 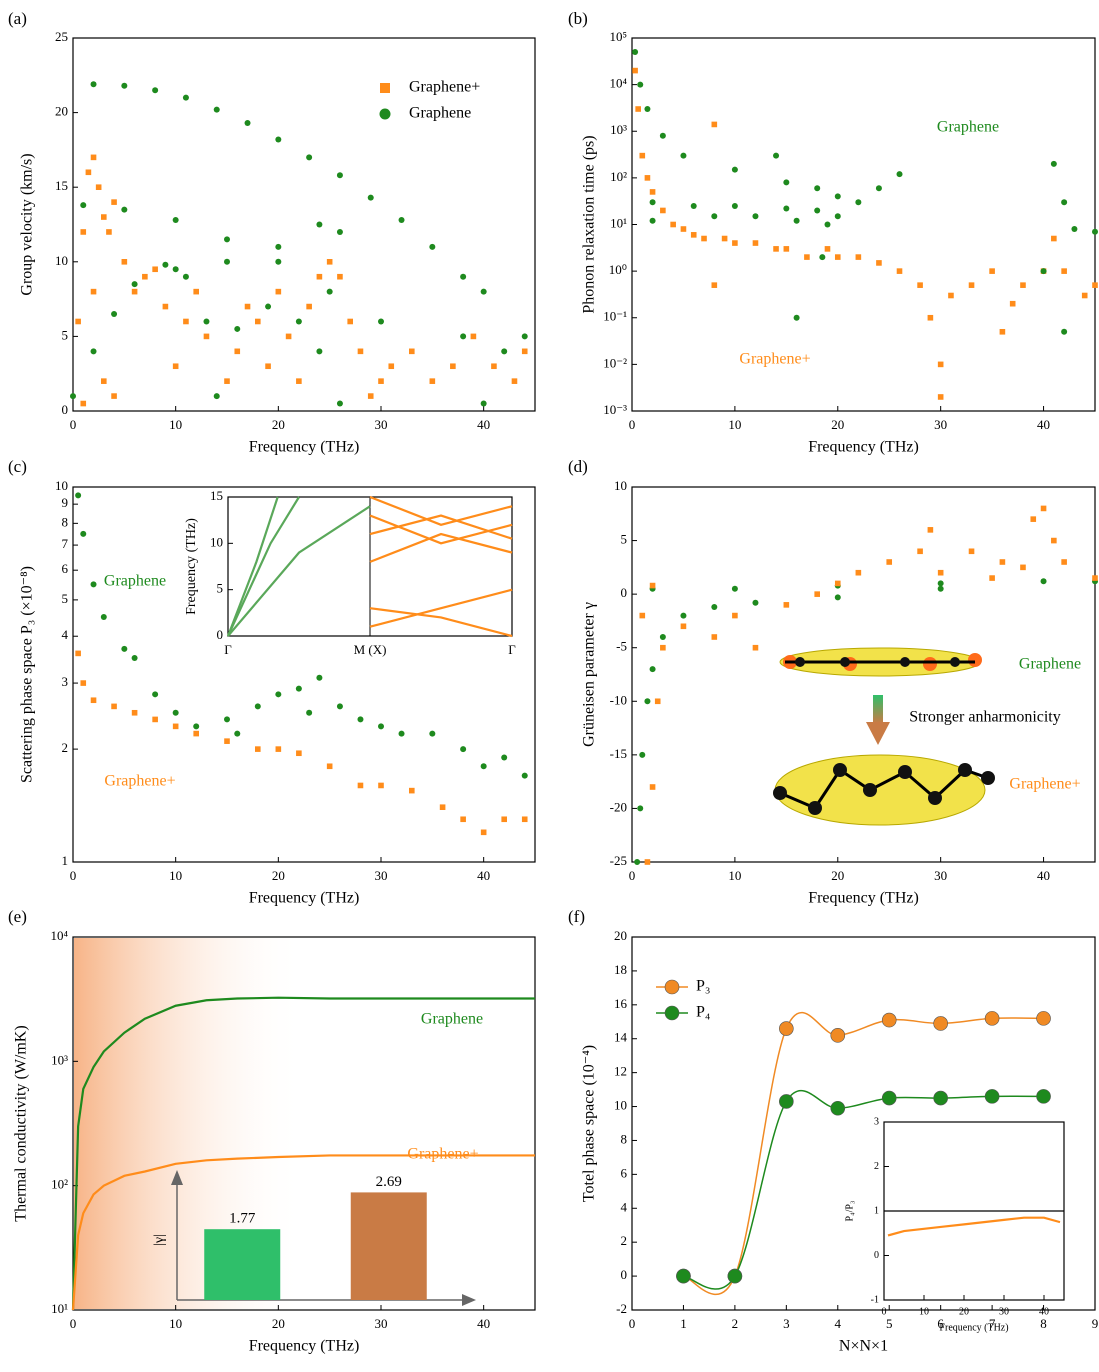 I want to click on text: (e), so click(x=17, y=916).